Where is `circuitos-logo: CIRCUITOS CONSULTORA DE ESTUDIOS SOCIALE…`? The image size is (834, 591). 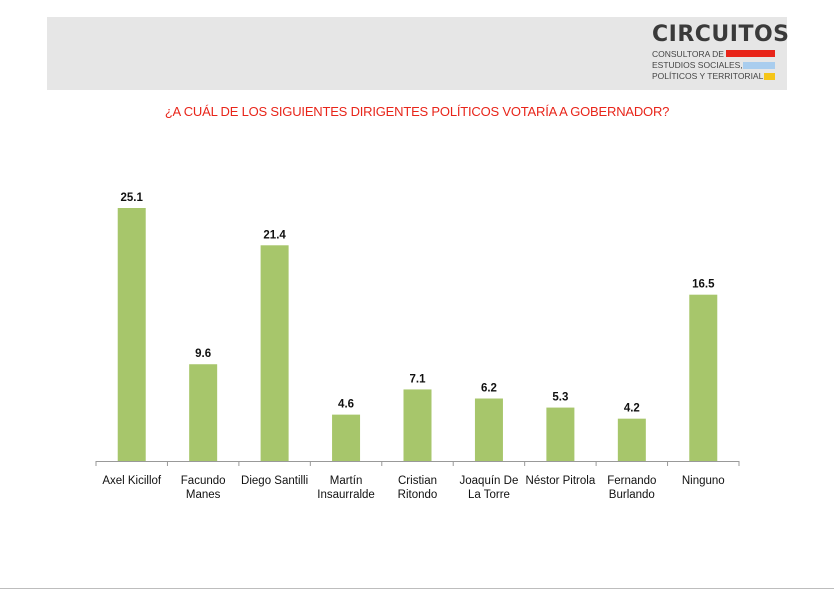
circuitos-logo: CIRCUITOS CONSULTORA DE ESTUDIOS SOCIALE… is located at coordinates (720, 54).